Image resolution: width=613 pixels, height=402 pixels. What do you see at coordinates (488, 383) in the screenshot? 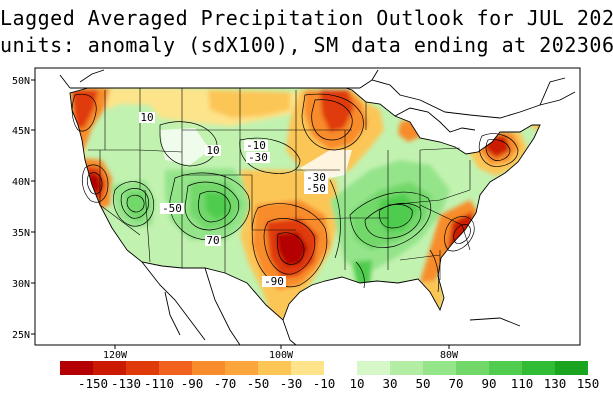
I see `colorbar-label: 90` at bounding box center [488, 383].